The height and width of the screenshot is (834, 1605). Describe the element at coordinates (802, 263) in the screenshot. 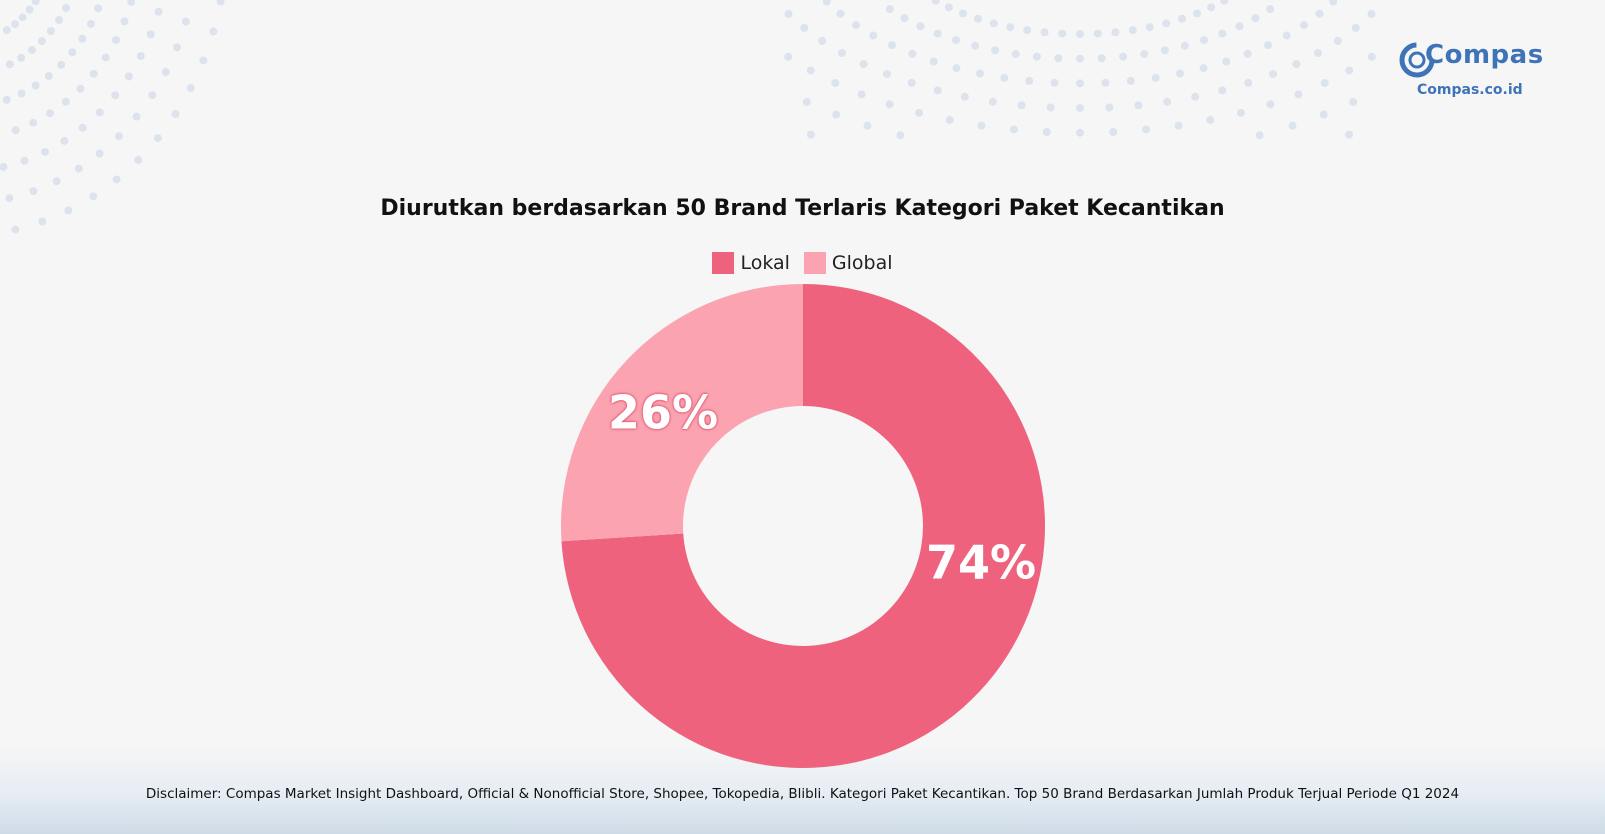

I see `chart-legend: Lokal Global` at that location.